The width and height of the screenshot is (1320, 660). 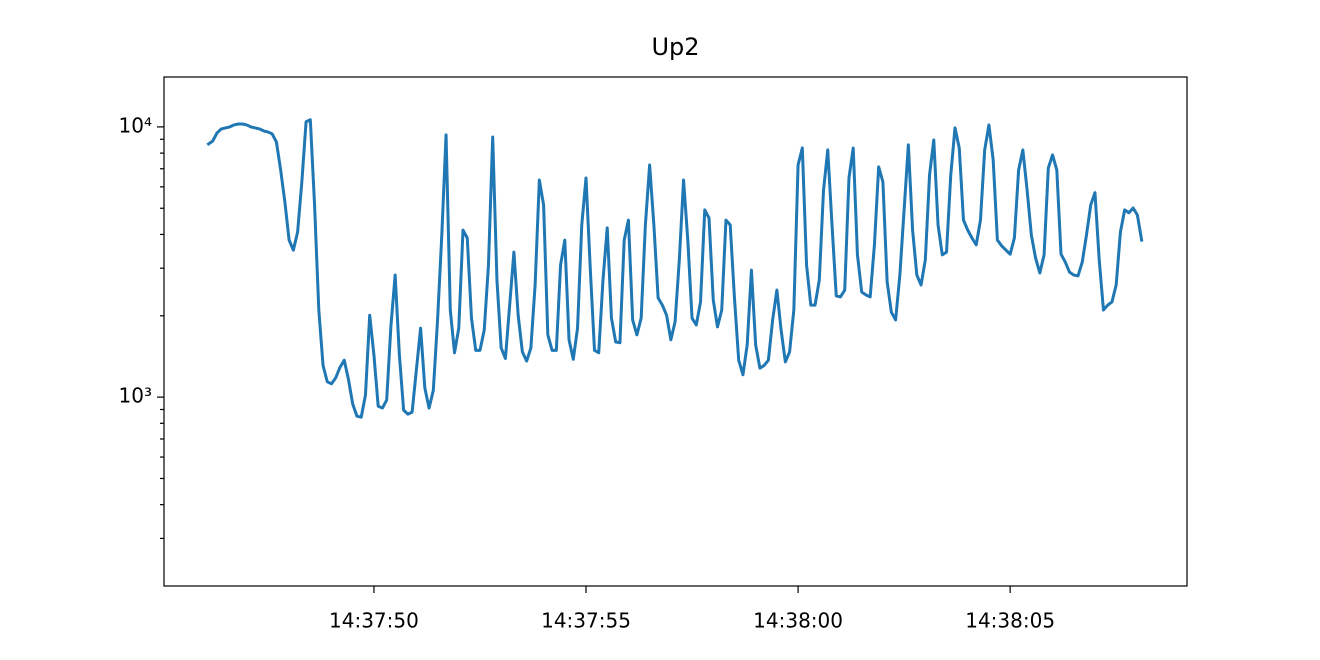 I want to click on x-tick-label: 14:37:50, so click(x=374, y=621).